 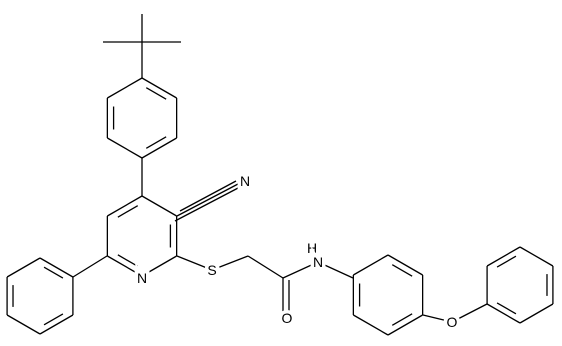 What do you see at coordinates (211, 270) in the screenshot?
I see `sulfur-label: S` at bounding box center [211, 270].